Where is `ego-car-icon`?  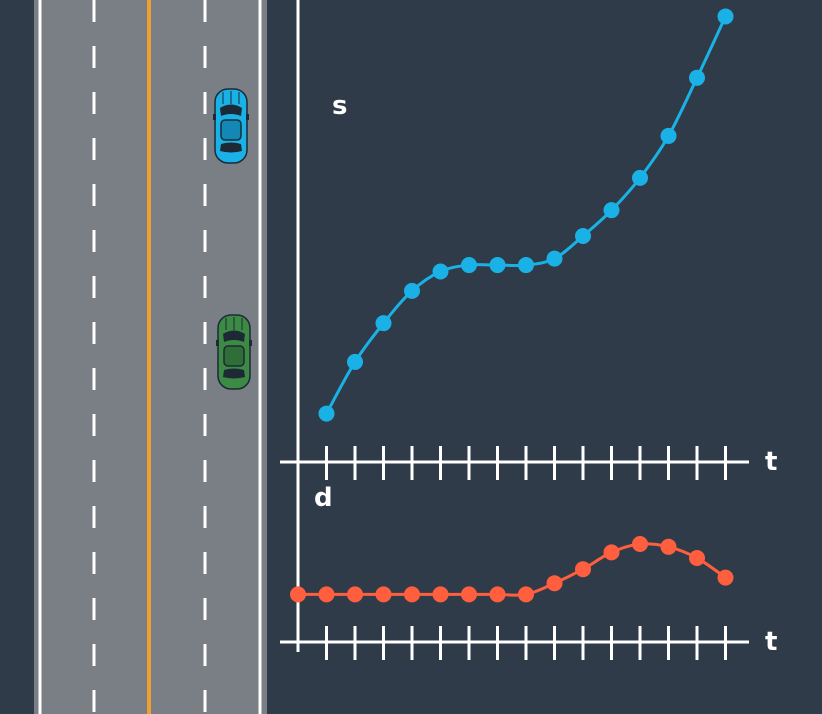
ego-car-icon is located at coordinates (231, 126).